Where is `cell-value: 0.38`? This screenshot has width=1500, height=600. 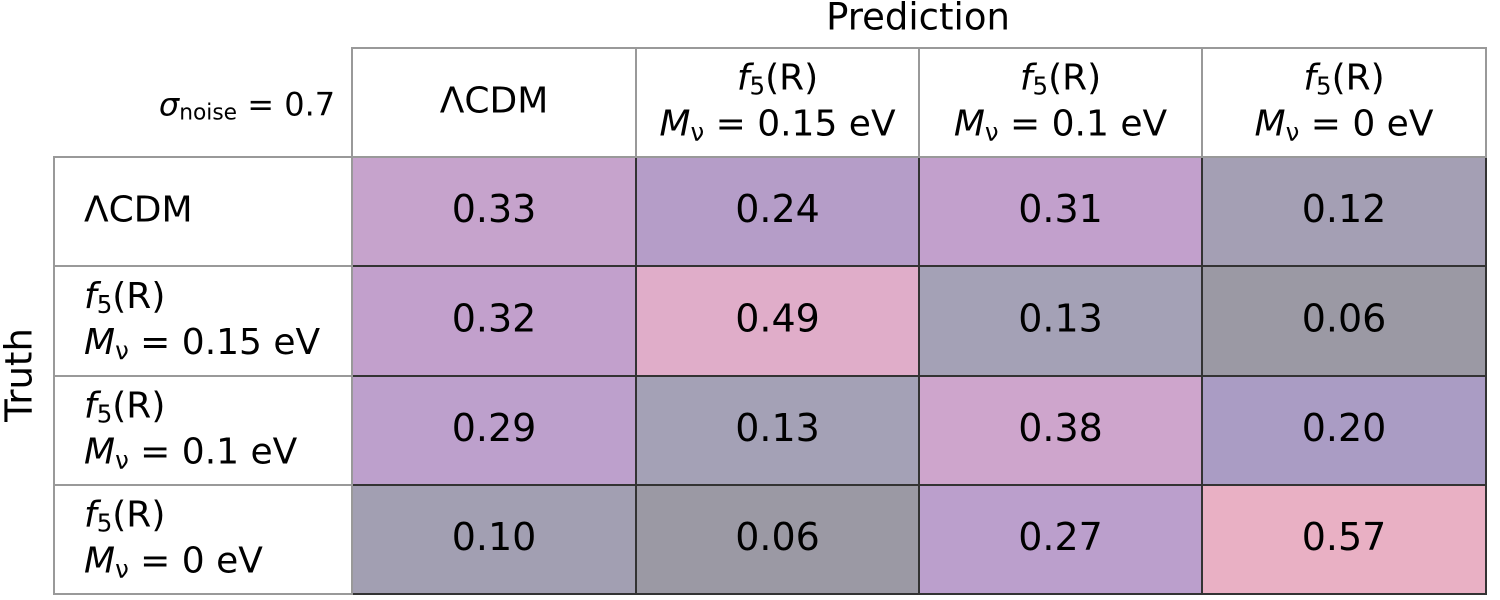
cell-value: 0.38 is located at coordinates (1060, 428).